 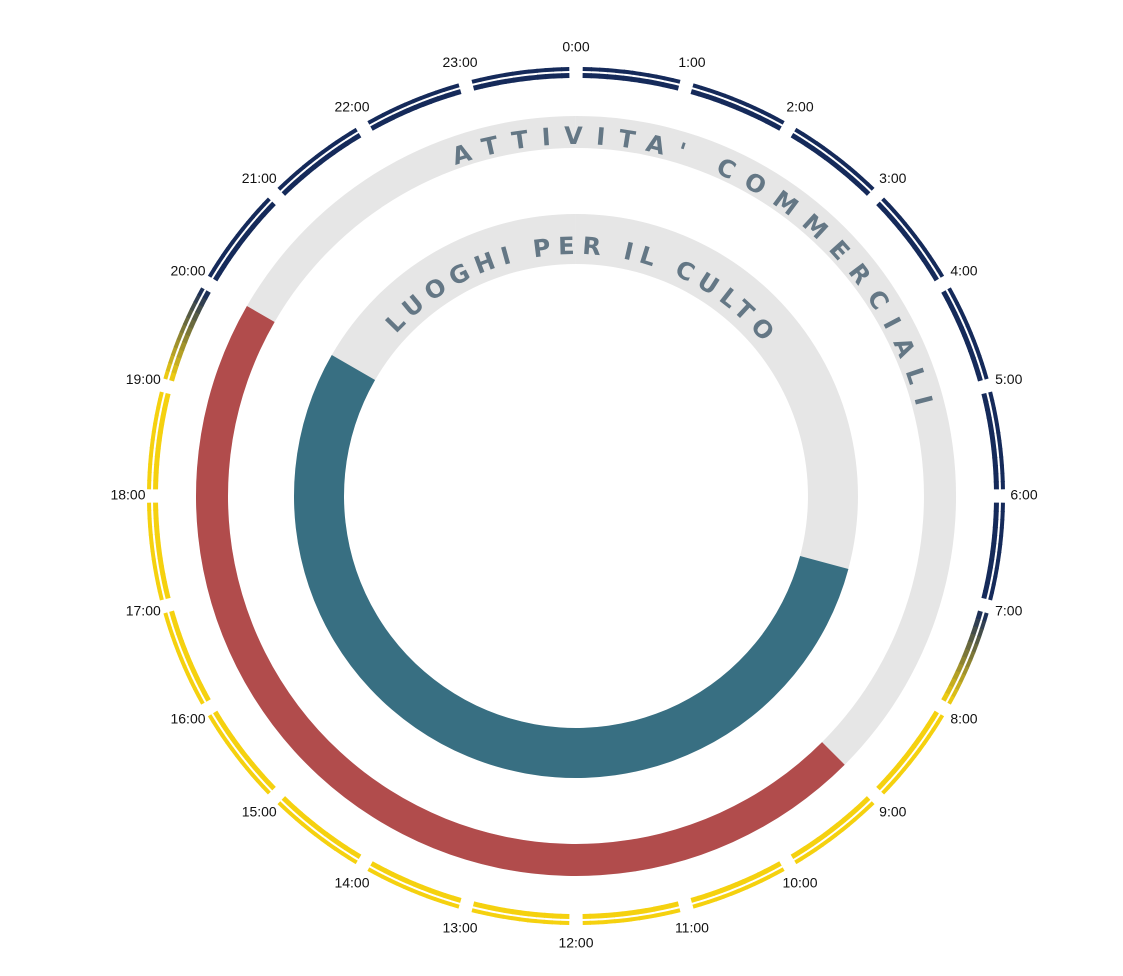 I want to click on hour-label: 14:00, so click(x=351, y=883).